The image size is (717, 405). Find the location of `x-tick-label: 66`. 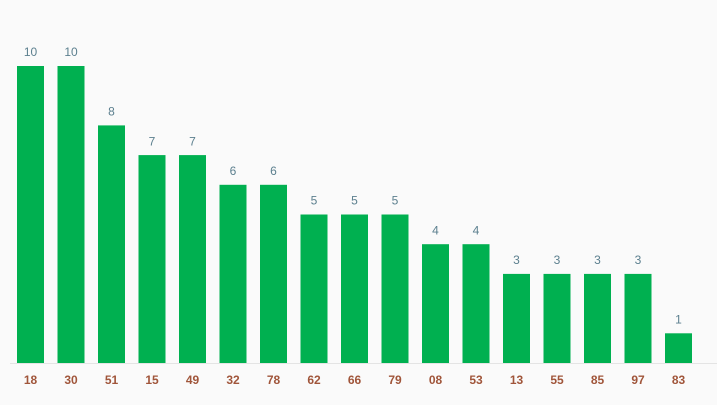

x-tick-label: 66 is located at coordinates (355, 380).